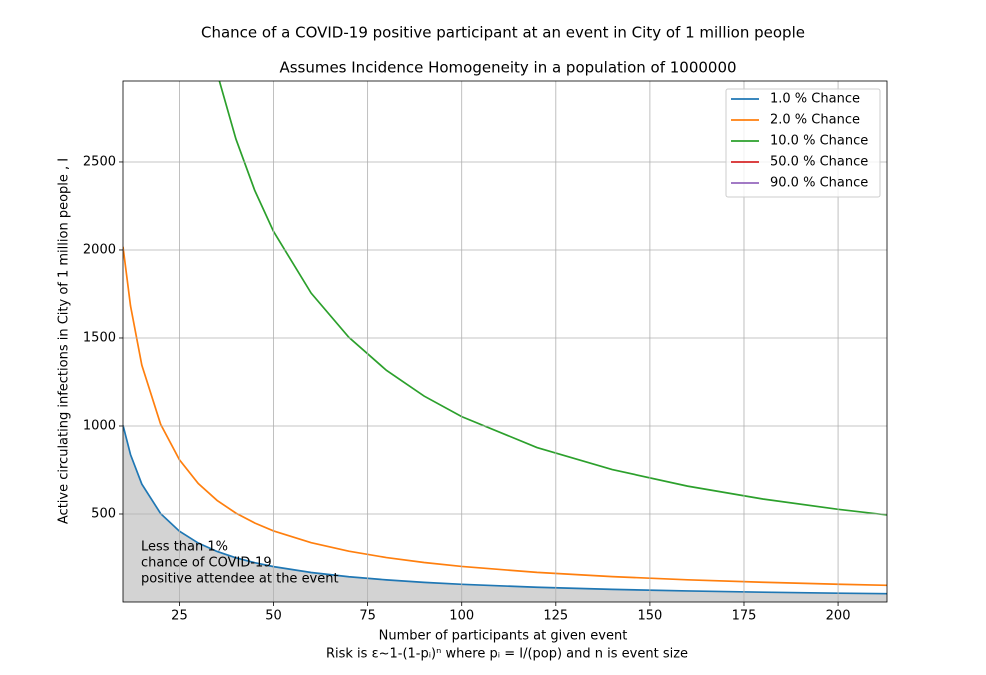 The width and height of the screenshot is (986, 675). What do you see at coordinates (179, 616) in the screenshot?
I see `x-tick-label: 25` at bounding box center [179, 616].